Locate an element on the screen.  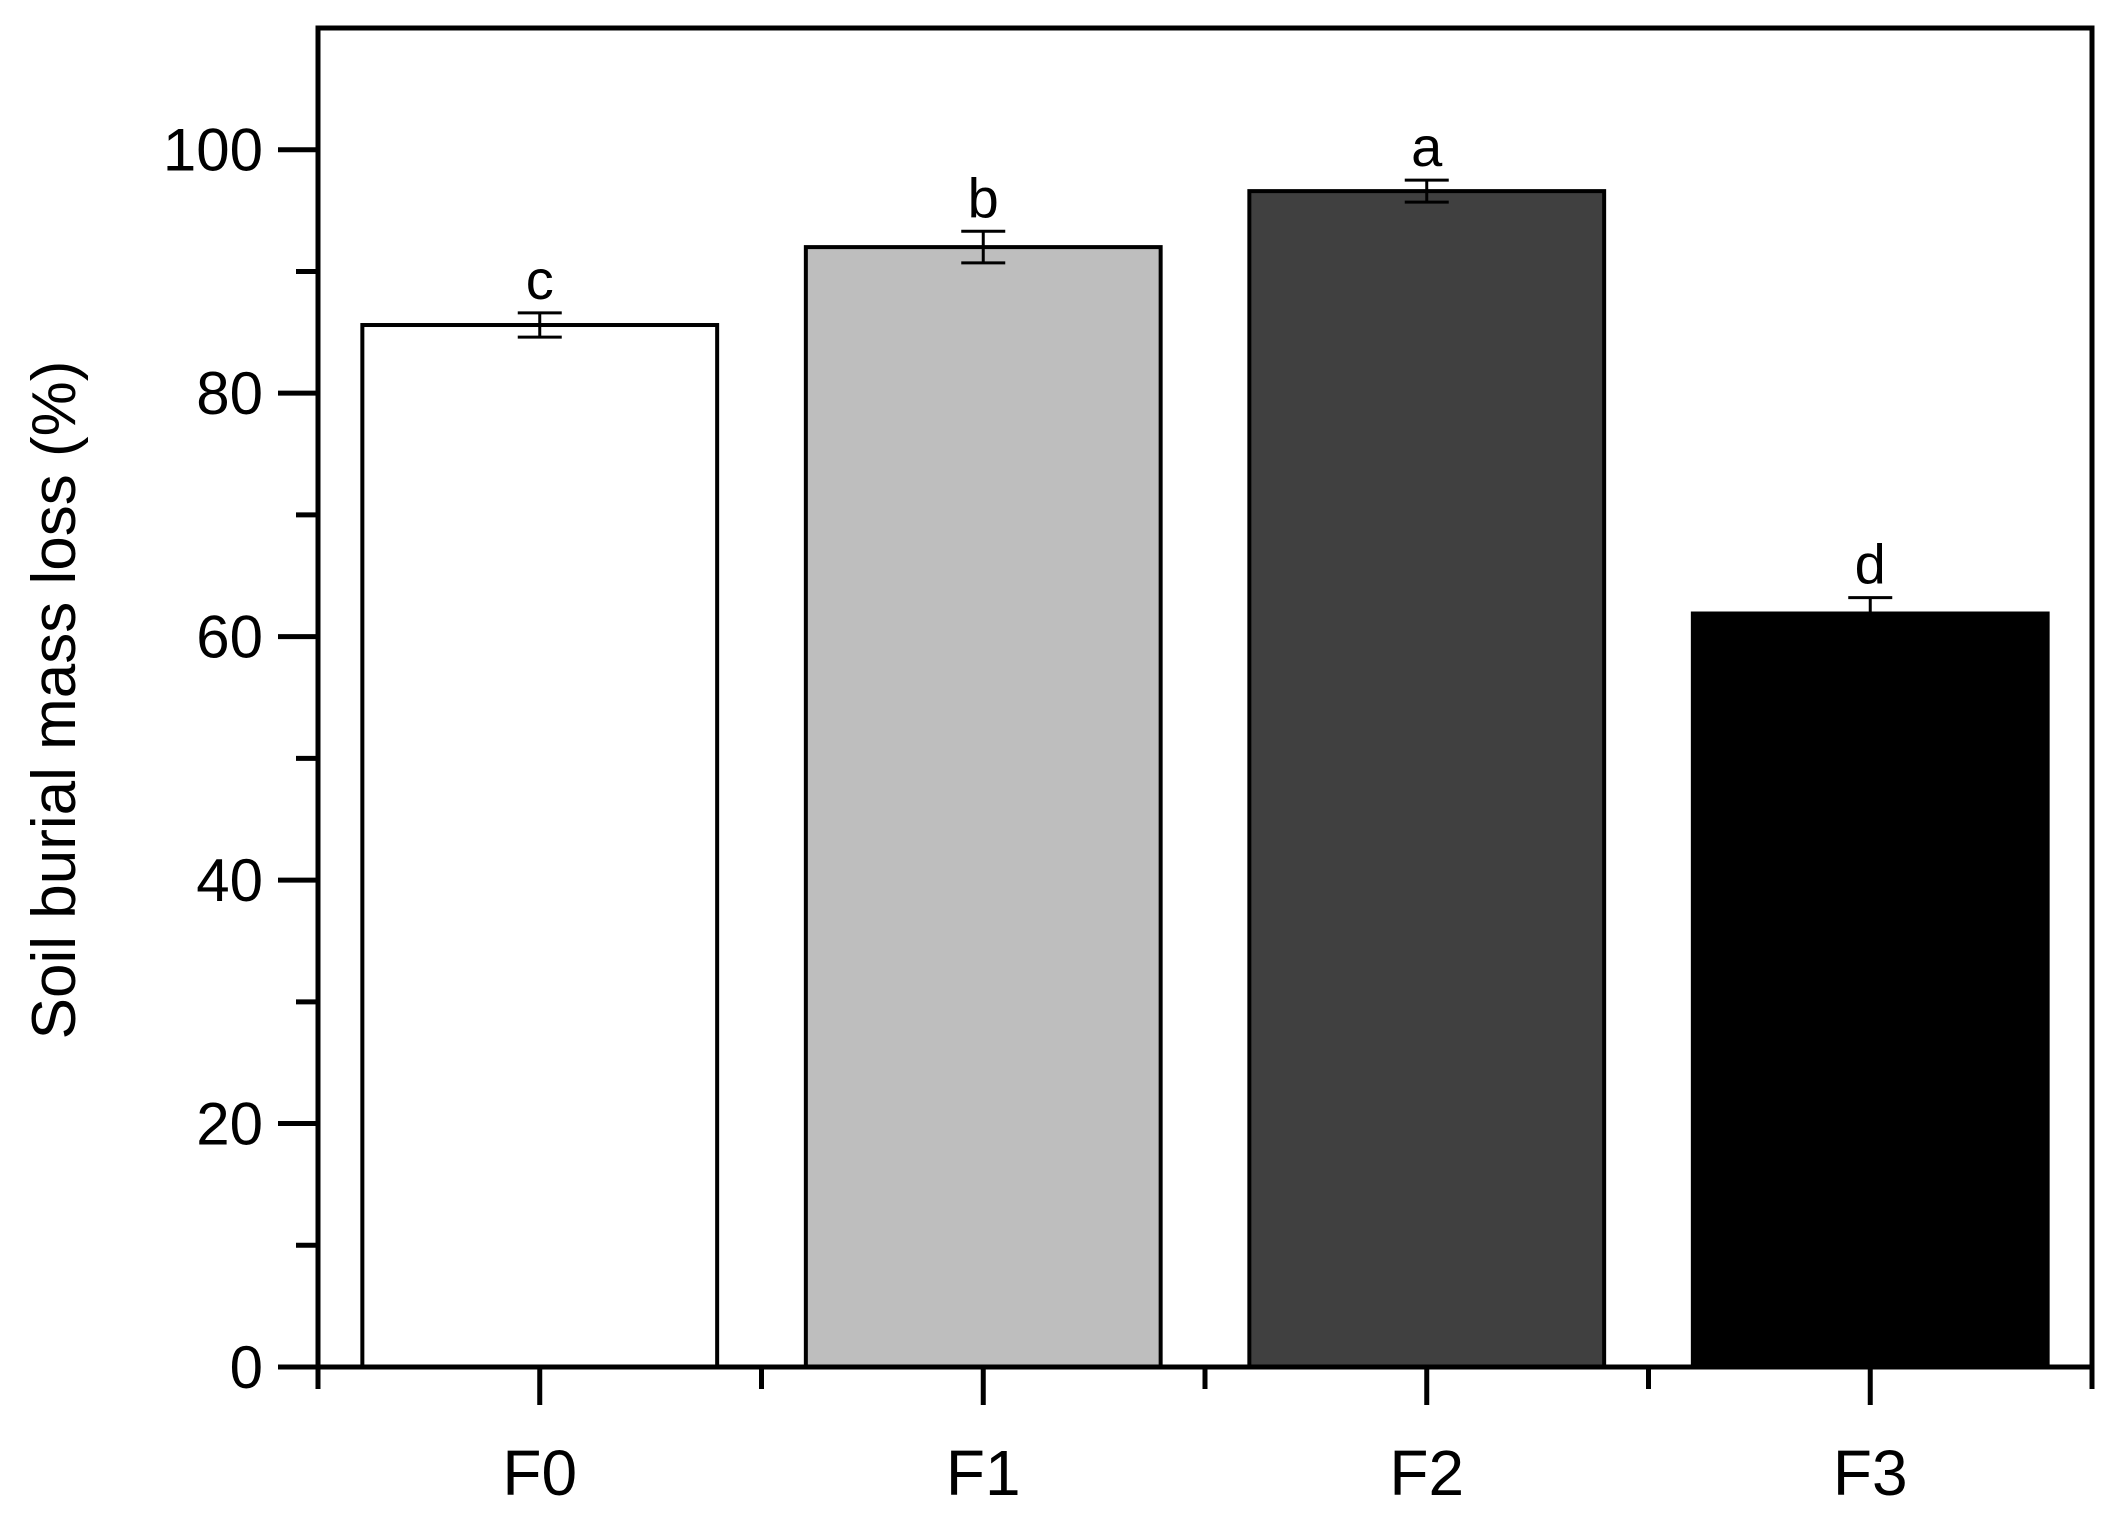
significance-label-f2: a is located at coordinates (1427, 146).